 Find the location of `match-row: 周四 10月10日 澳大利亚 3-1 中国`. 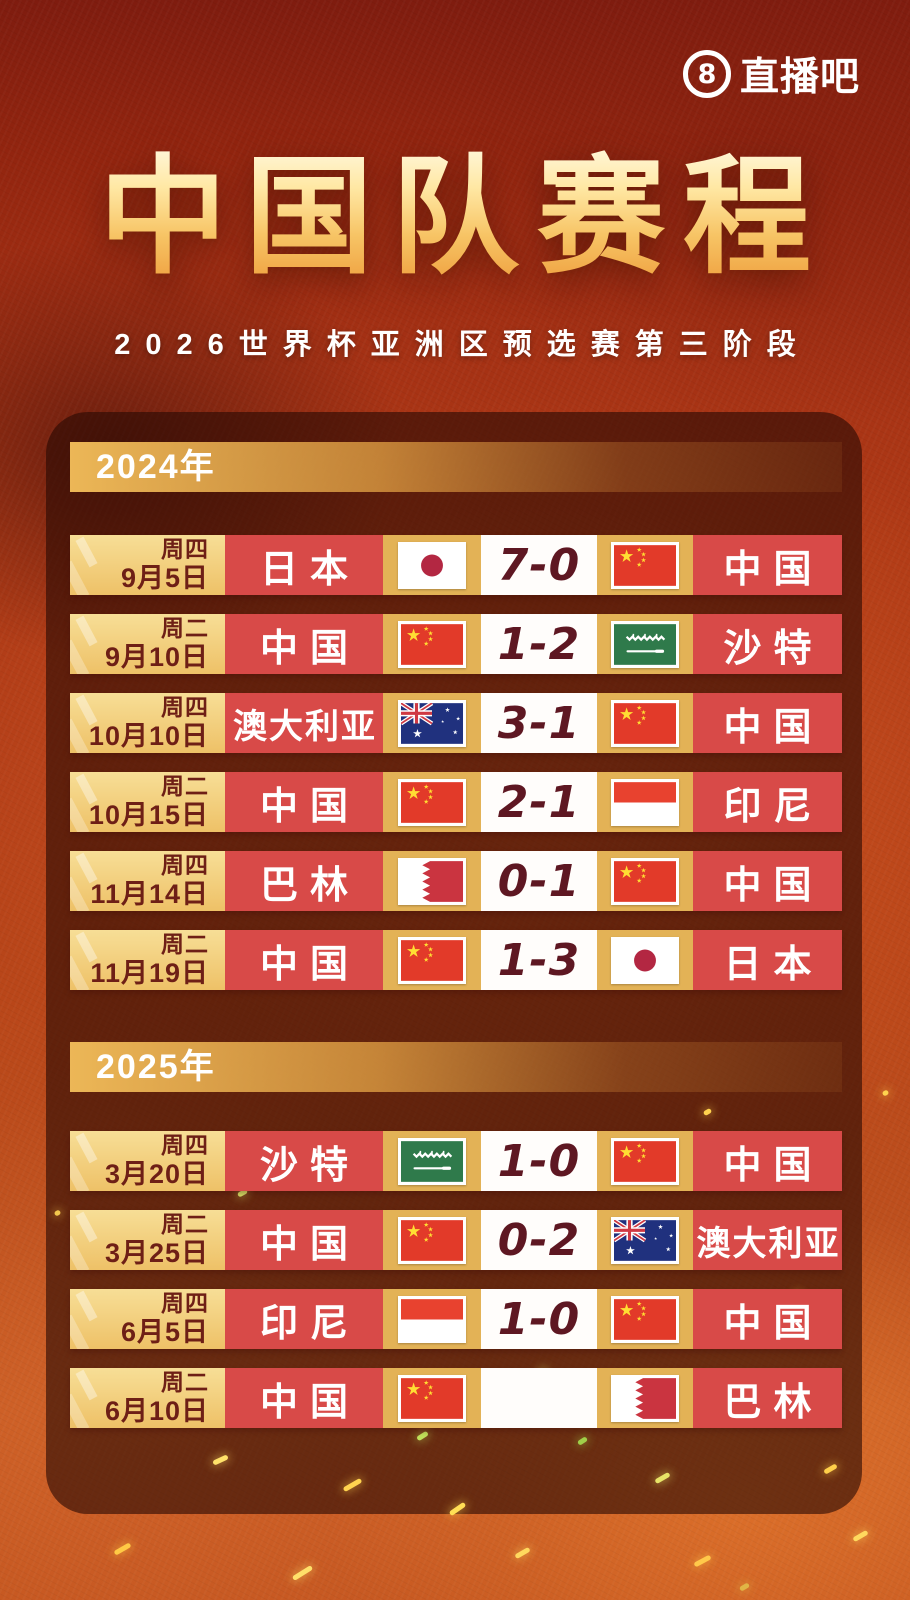

match-row: 周四 10月10日 澳大利亚 3-1 中国 is located at coordinates (456, 723).